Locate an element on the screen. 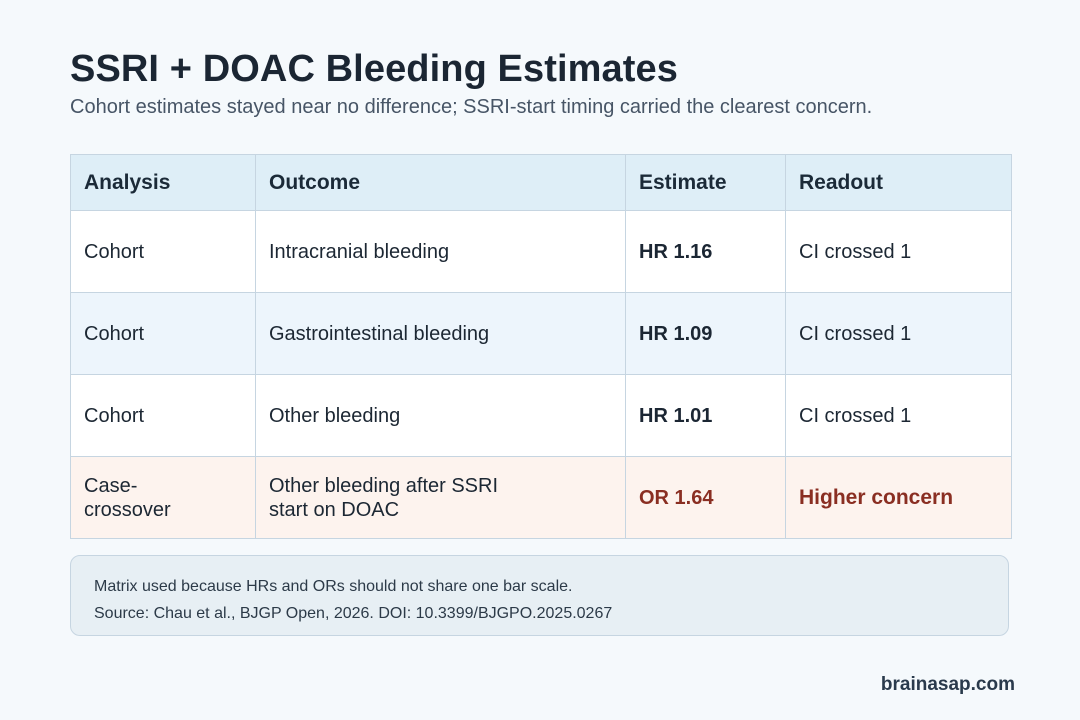  estimate-cell: OR 1.64 is located at coordinates (705, 497).